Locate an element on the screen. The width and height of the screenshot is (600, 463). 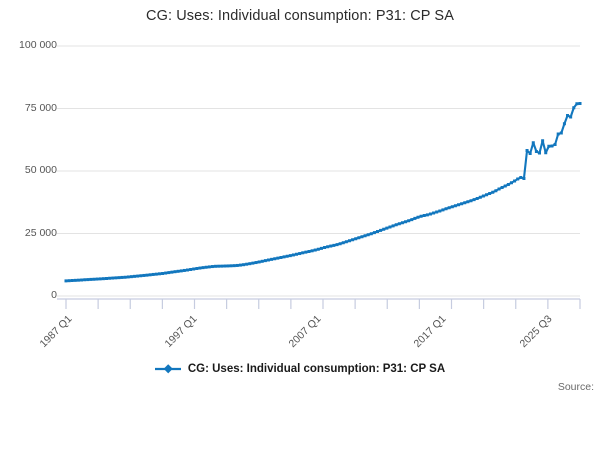
x-axis-tick-label: 1997 Q1 is located at coordinates (181, 331).